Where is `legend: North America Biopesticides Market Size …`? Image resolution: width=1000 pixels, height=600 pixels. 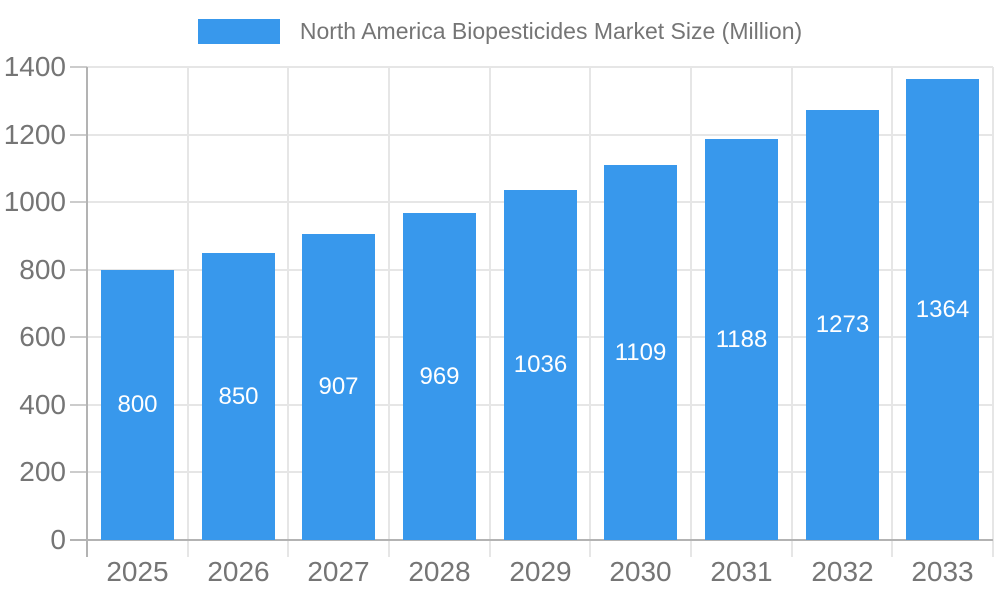 legend: North America Biopesticides Market Size … is located at coordinates (500, 31).